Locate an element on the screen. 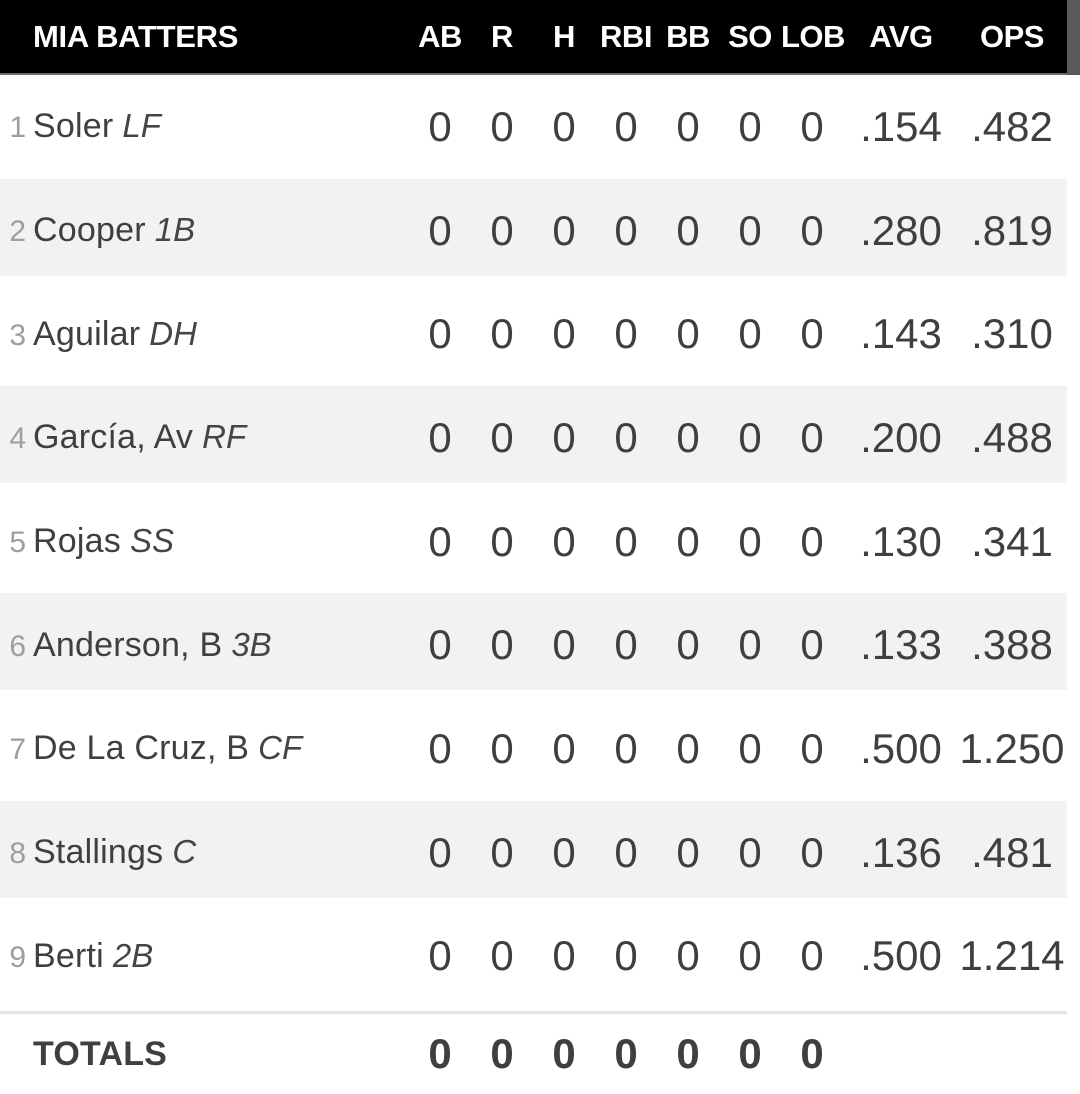 This screenshot has width=1080, height=1094. totals-r: 0 is located at coordinates (502, 1054).